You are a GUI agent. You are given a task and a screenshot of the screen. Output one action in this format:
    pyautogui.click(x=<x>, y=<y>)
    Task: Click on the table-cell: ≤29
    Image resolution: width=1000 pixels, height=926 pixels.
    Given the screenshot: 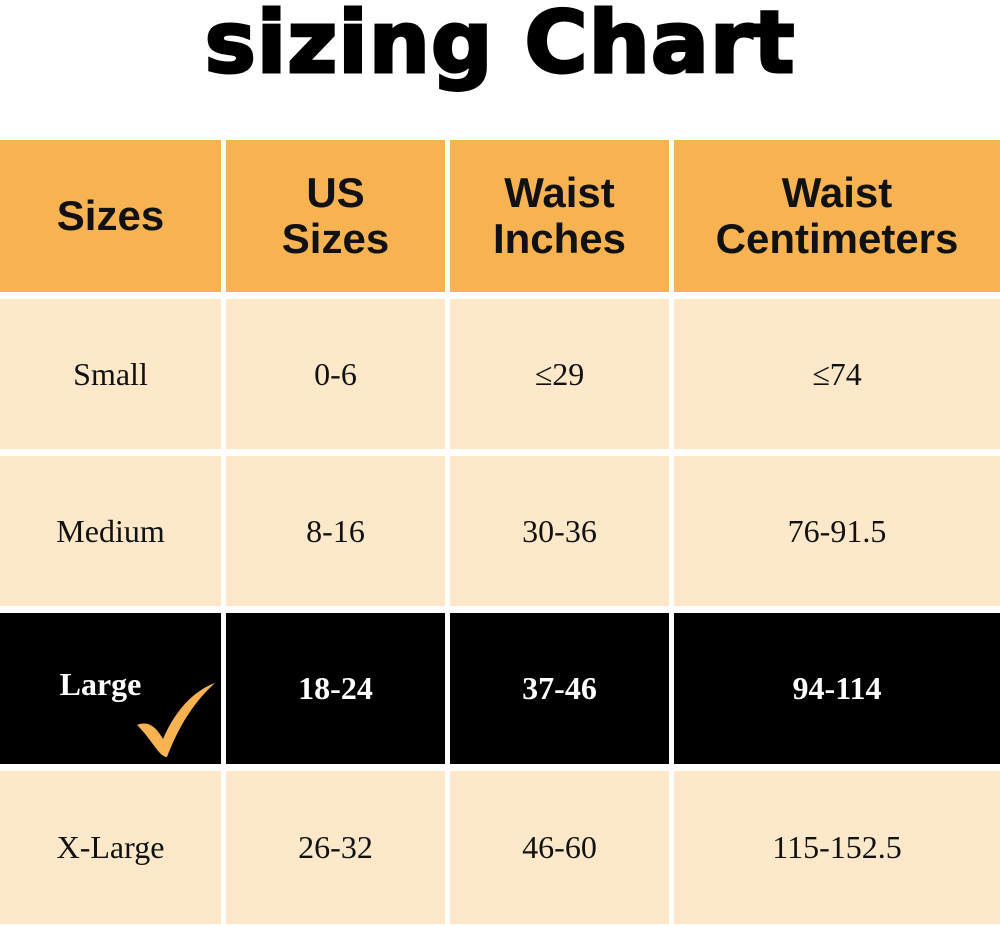 What is the action you would take?
    pyautogui.click(x=559, y=374)
    